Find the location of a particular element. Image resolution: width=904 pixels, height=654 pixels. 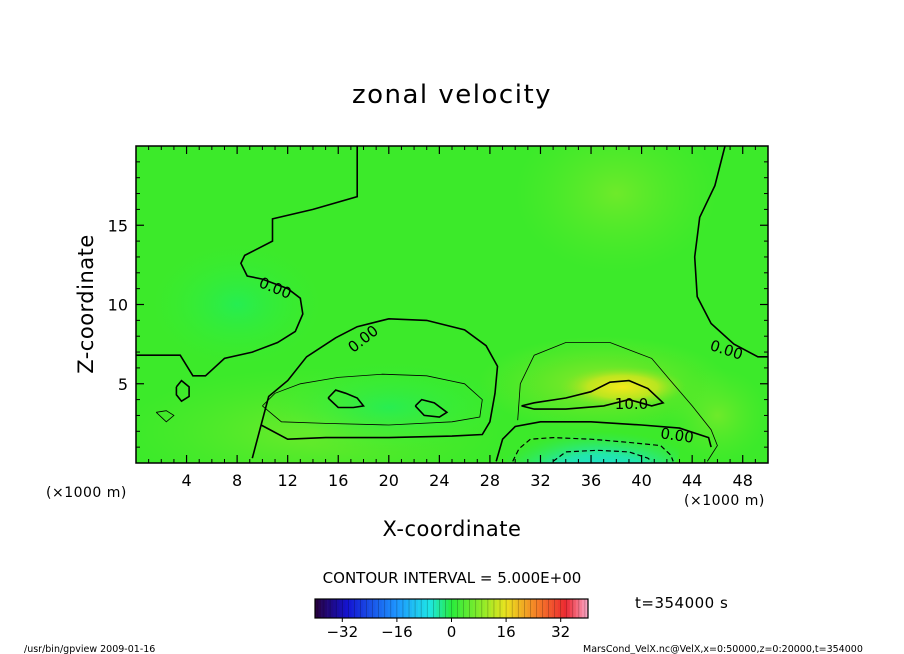

x-tick-label: 16 is located at coordinates (338, 480).